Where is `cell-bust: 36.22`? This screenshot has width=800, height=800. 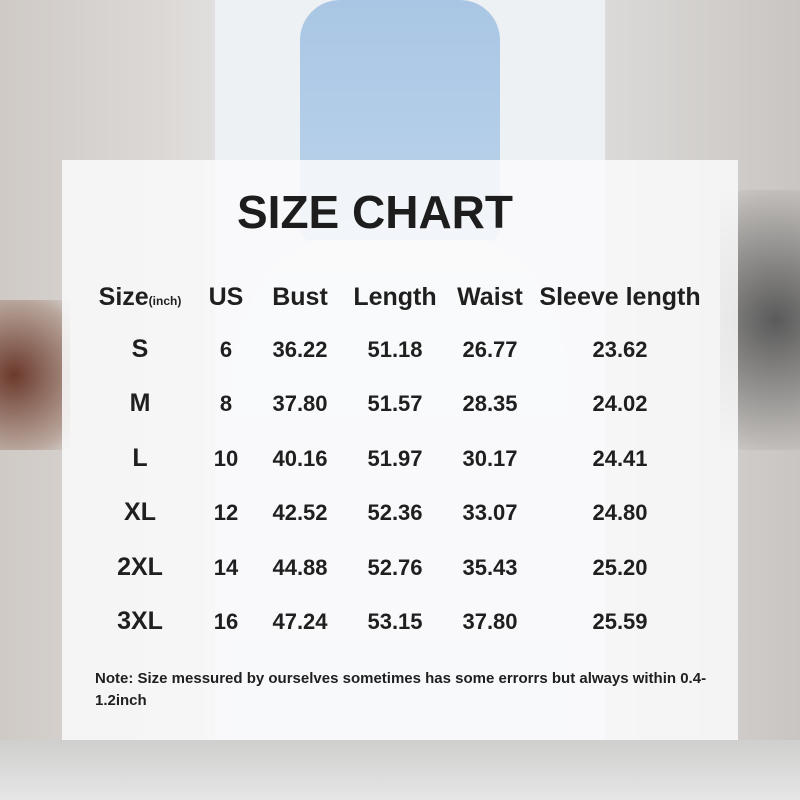
cell-bust: 36.22 is located at coordinates (300, 349).